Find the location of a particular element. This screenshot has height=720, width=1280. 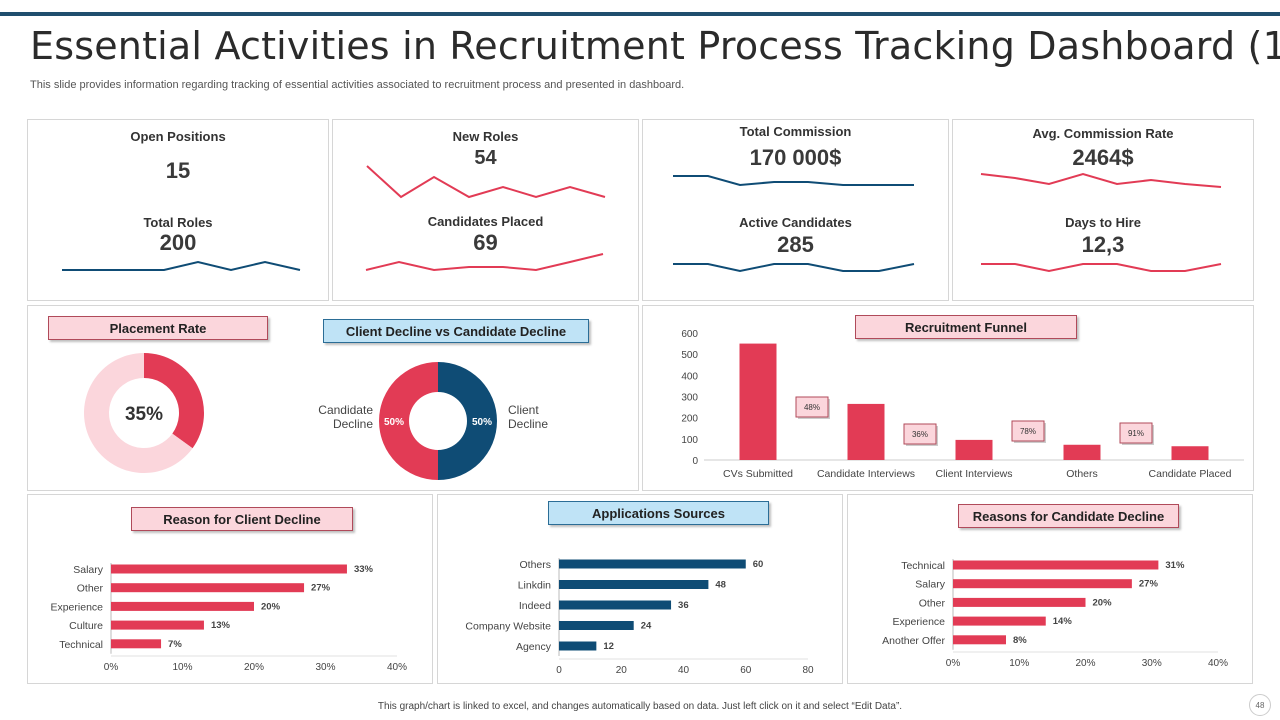

kpi-top-label: Avg. Commission Rate is located at coordinates (1103, 133).